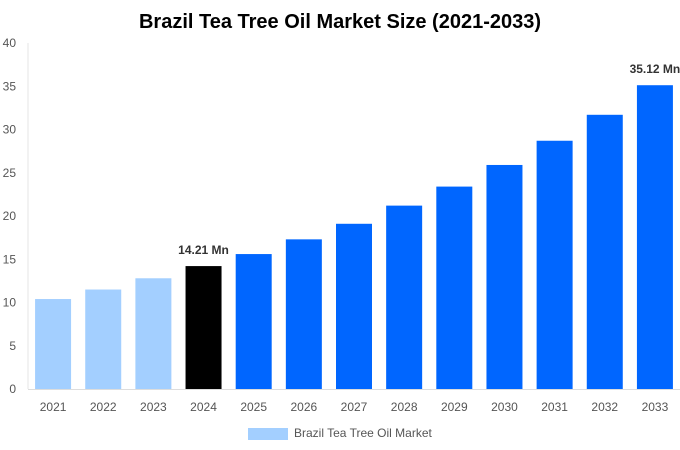  Describe the element at coordinates (10, 130) in the screenshot. I see `y-tick-label: 30` at that location.